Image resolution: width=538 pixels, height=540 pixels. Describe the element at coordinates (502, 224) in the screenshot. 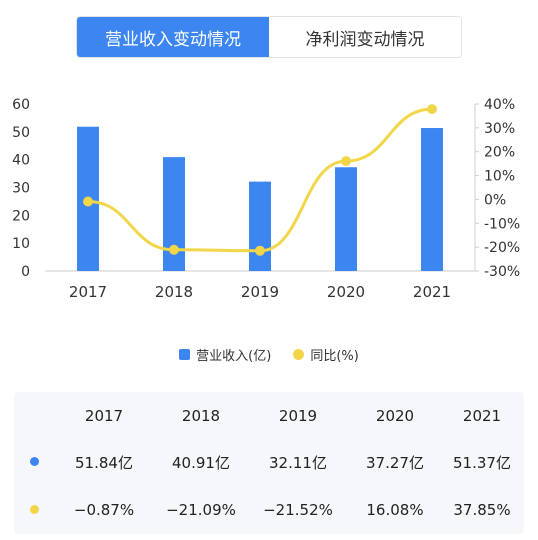

I see `right-axis-tick-label: -10%` at that location.